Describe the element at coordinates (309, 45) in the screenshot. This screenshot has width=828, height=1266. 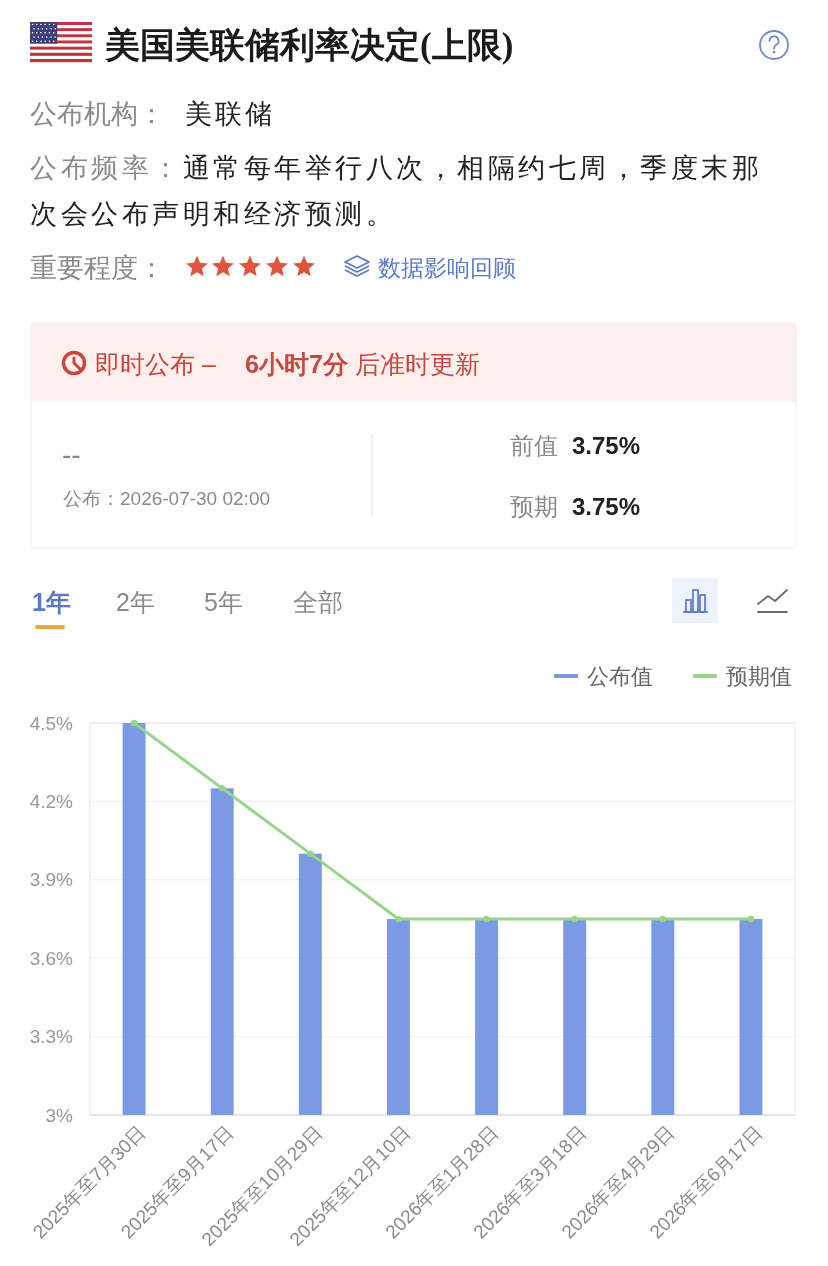
I see `text: 美国美联储利率决定(上限)` at that location.